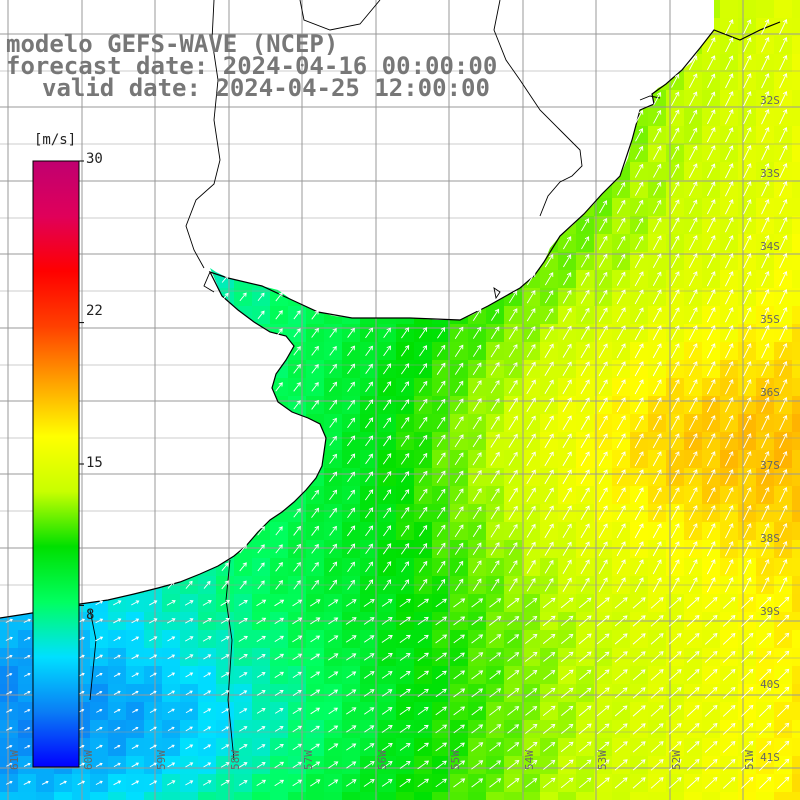 This screenshot has height=800, width=800. Describe the element at coordinates (56, 464) in the screenshot. I see `colorbar-gradient` at that location.